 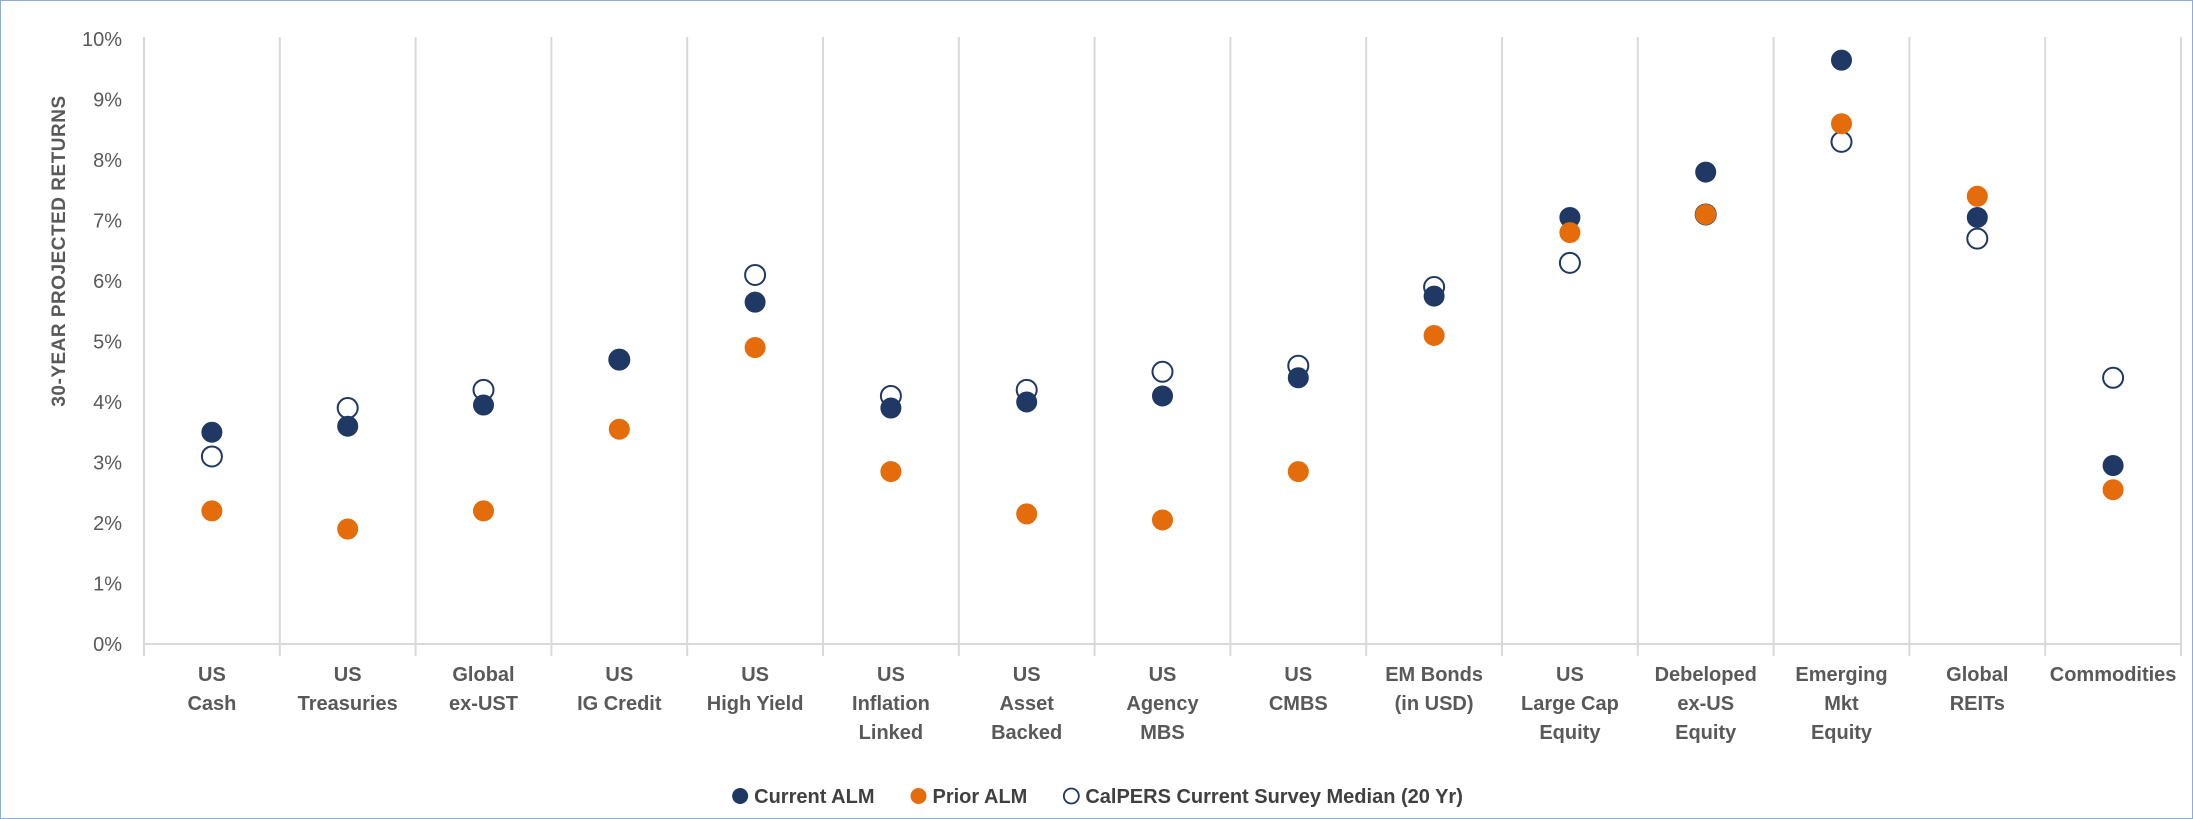 What do you see at coordinates (1434, 689) in the screenshot?
I see `x-tick-label: EM Bonds (in USD)` at bounding box center [1434, 689].